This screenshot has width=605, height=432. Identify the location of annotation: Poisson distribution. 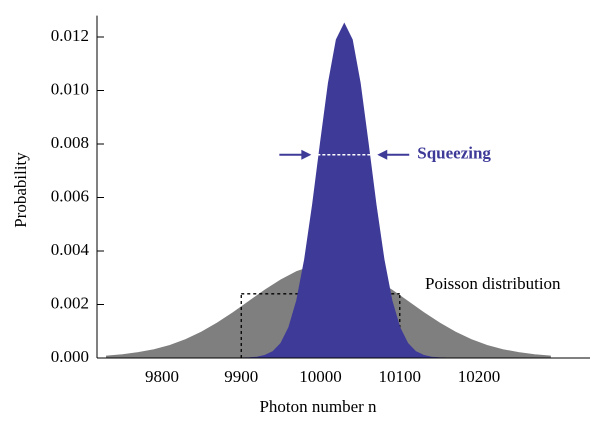
(493, 283).